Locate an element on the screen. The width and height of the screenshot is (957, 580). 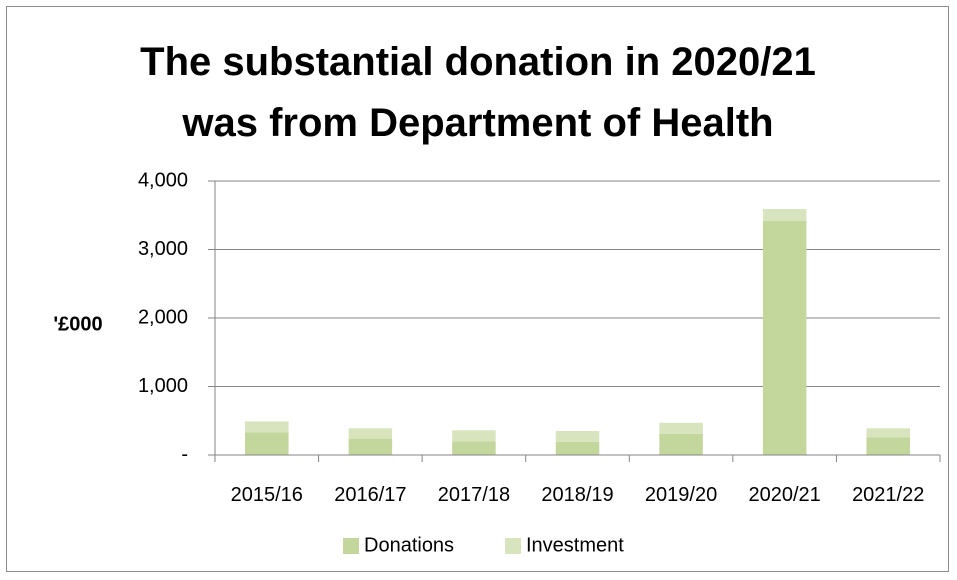
x-tick-label: 2020/21 is located at coordinates (784, 495).